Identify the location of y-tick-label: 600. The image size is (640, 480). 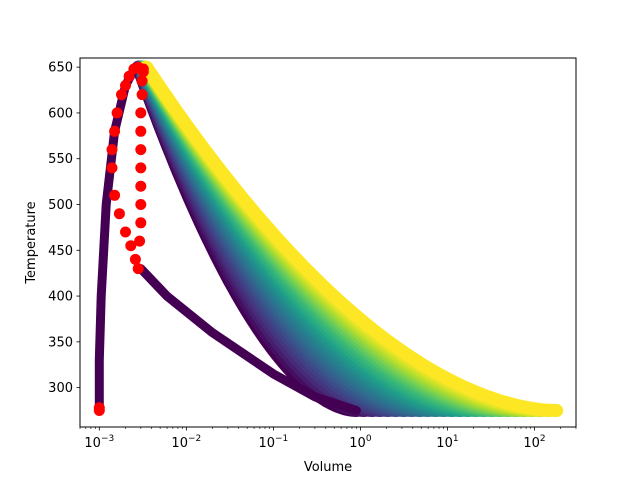
(60, 113).